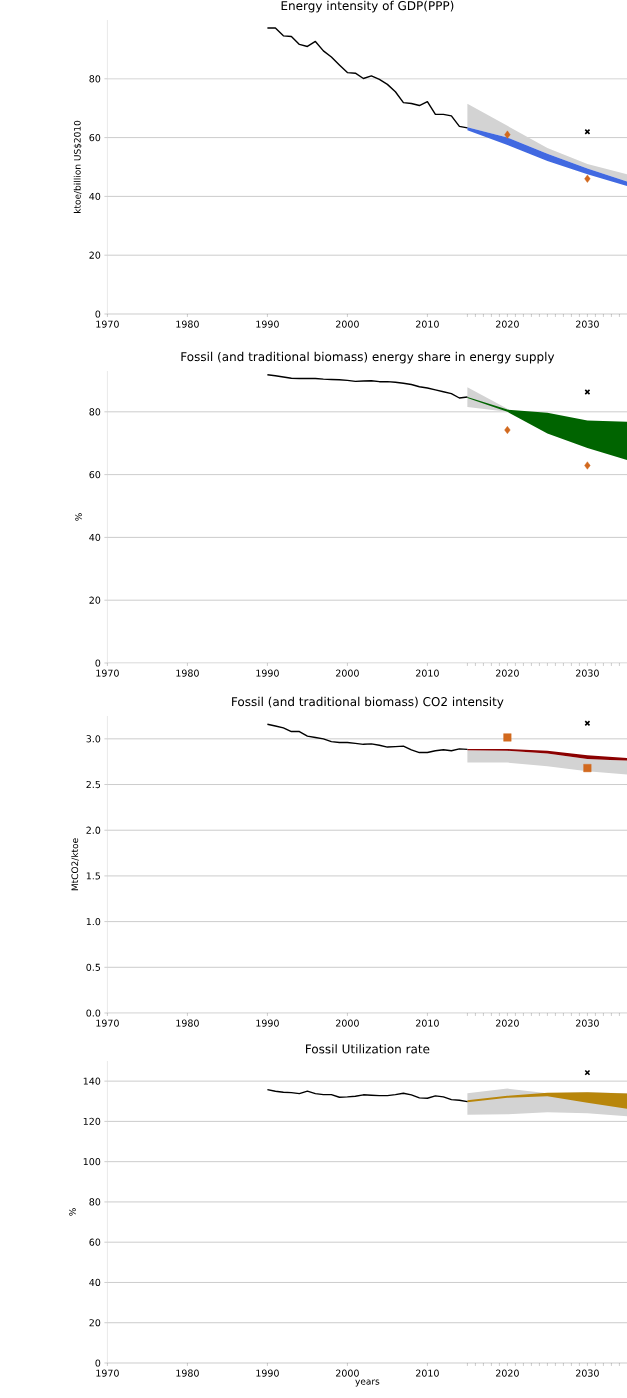 The height and width of the screenshot is (1398, 627). I want to click on chart-title: Energy intensity of GDP(PPP), so click(367, 6).